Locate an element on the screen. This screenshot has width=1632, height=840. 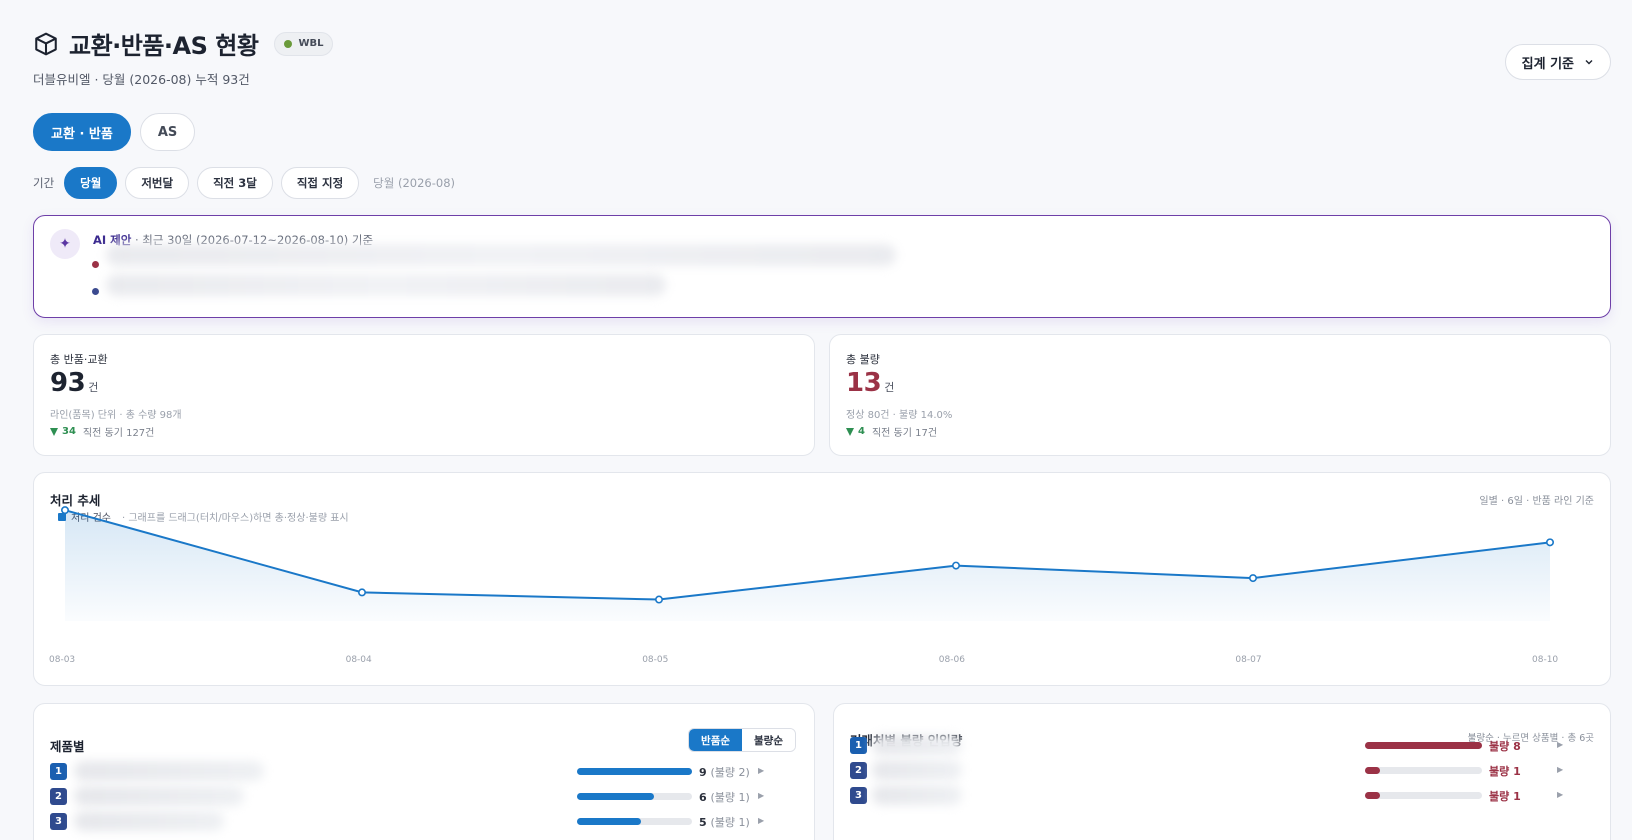
period-filter: 기간 당월 저번달 직전 3달 직접 지정 당월 (2026-08) is located at coordinates (244, 183).